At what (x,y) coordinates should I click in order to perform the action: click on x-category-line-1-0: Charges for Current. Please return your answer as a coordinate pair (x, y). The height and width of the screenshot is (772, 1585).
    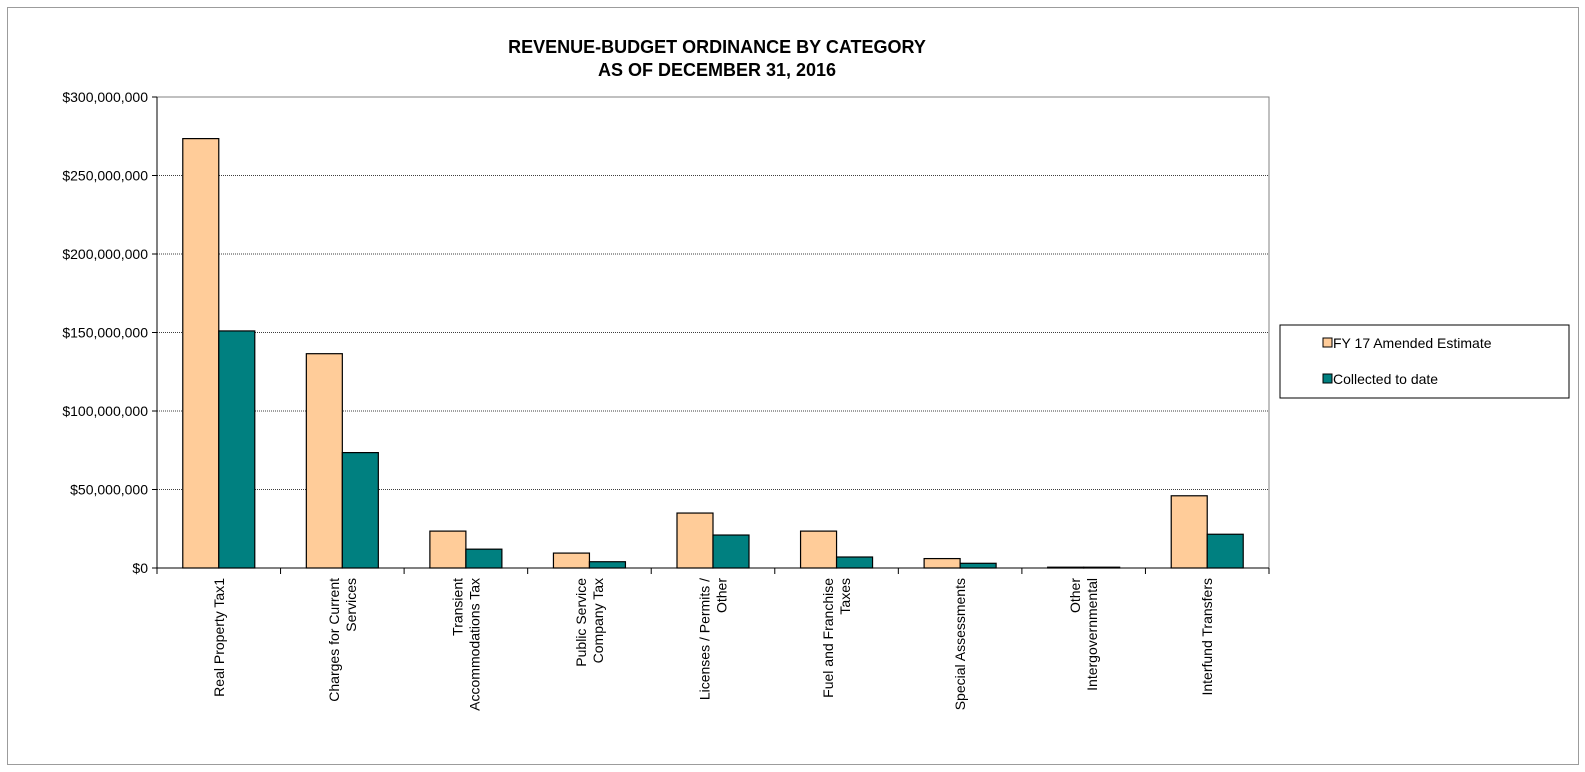
    Looking at the image, I should click on (334, 640).